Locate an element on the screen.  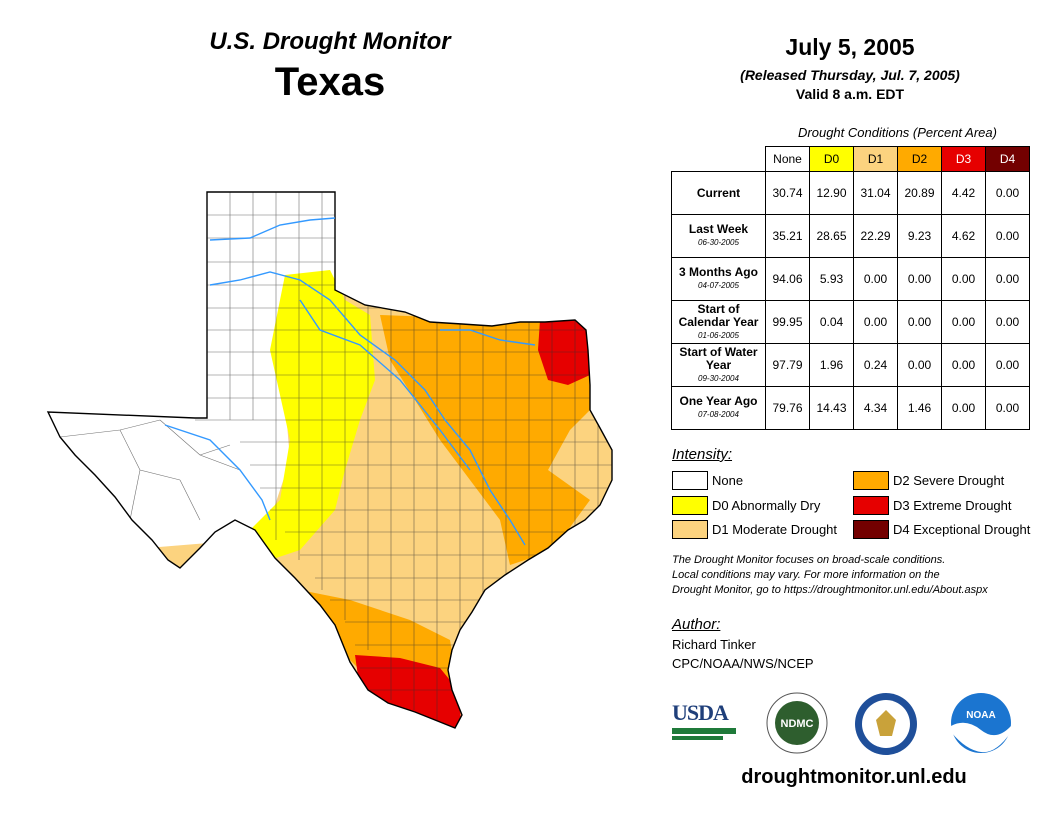
column-d1: D1 is located at coordinates (875, 159).